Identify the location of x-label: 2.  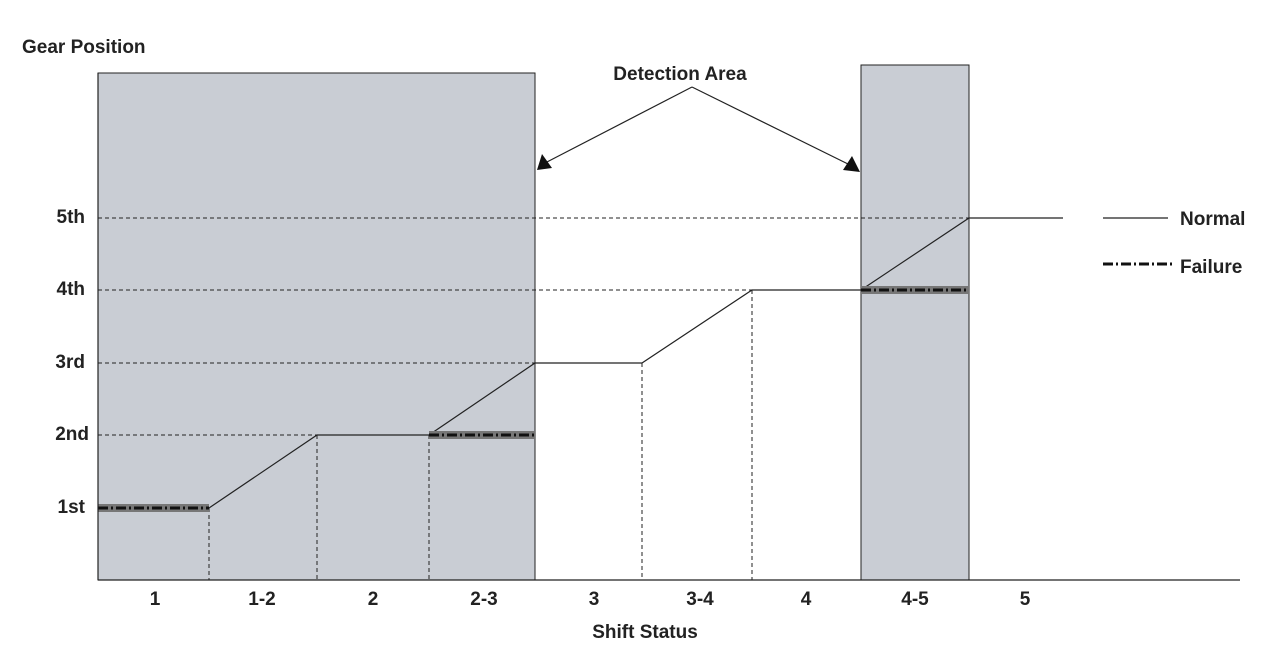
(373, 599).